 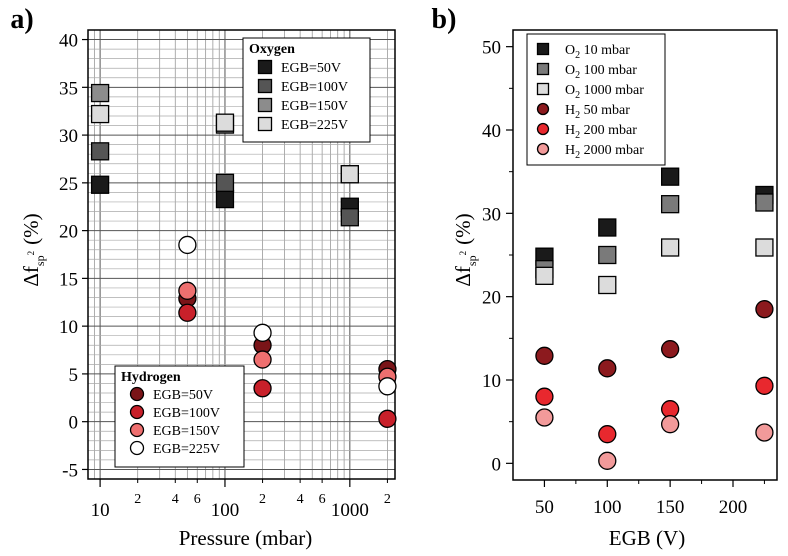 What do you see at coordinates (670, 507) in the screenshot?
I see `x-tick-label: 150` at bounding box center [670, 507].